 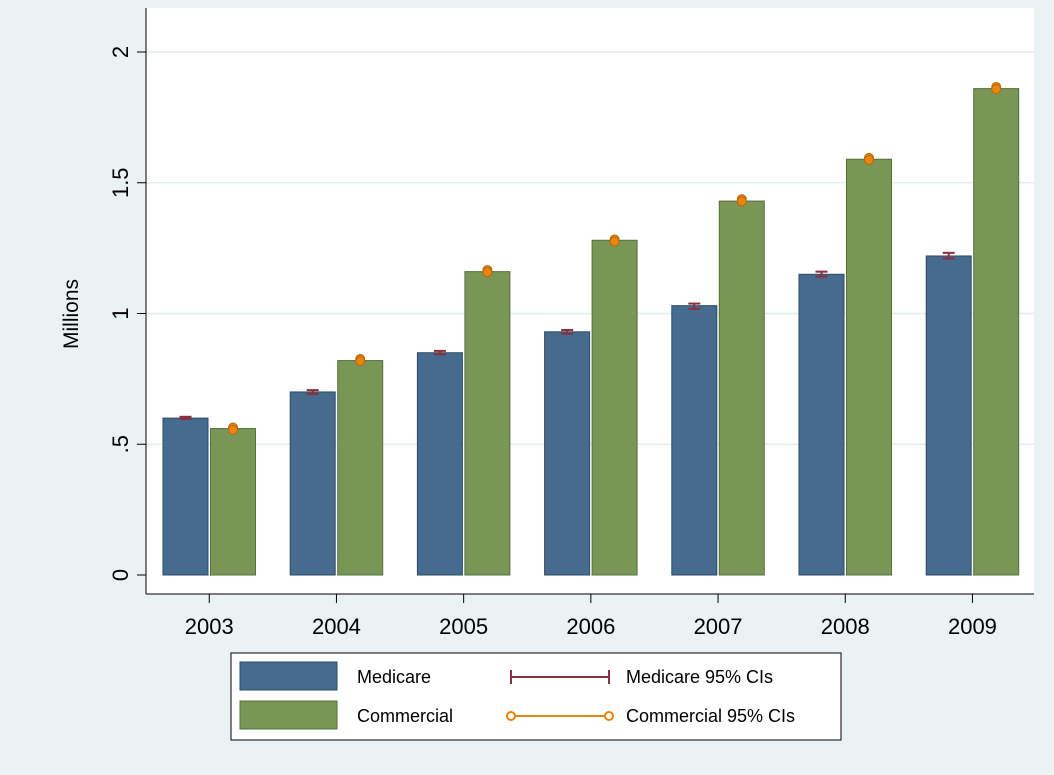 What do you see at coordinates (394, 677) in the screenshot?
I see `legend-label-medicare: Medicare` at bounding box center [394, 677].